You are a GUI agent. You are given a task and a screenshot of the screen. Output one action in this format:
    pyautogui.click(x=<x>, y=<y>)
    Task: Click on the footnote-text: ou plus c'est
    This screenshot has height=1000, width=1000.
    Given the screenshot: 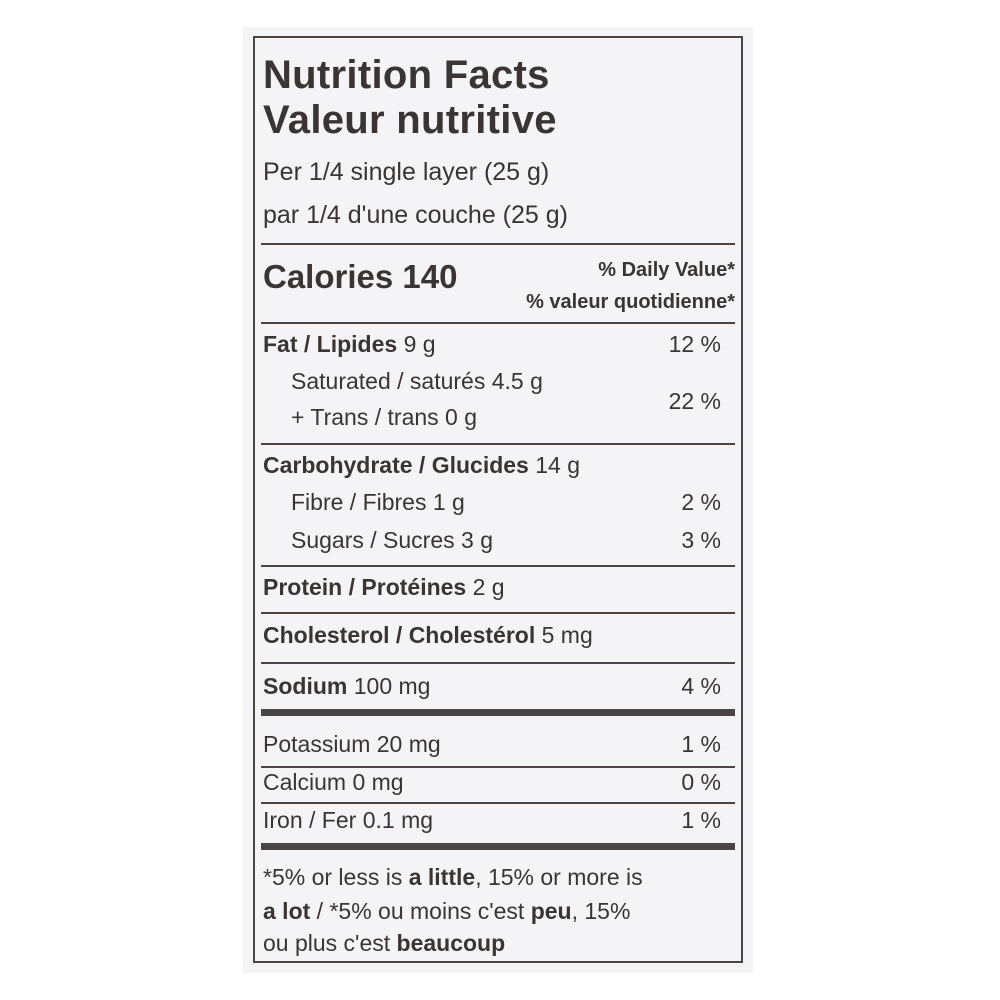 What is the action you would take?
    pyautogui.click(x=330, y=943)
    